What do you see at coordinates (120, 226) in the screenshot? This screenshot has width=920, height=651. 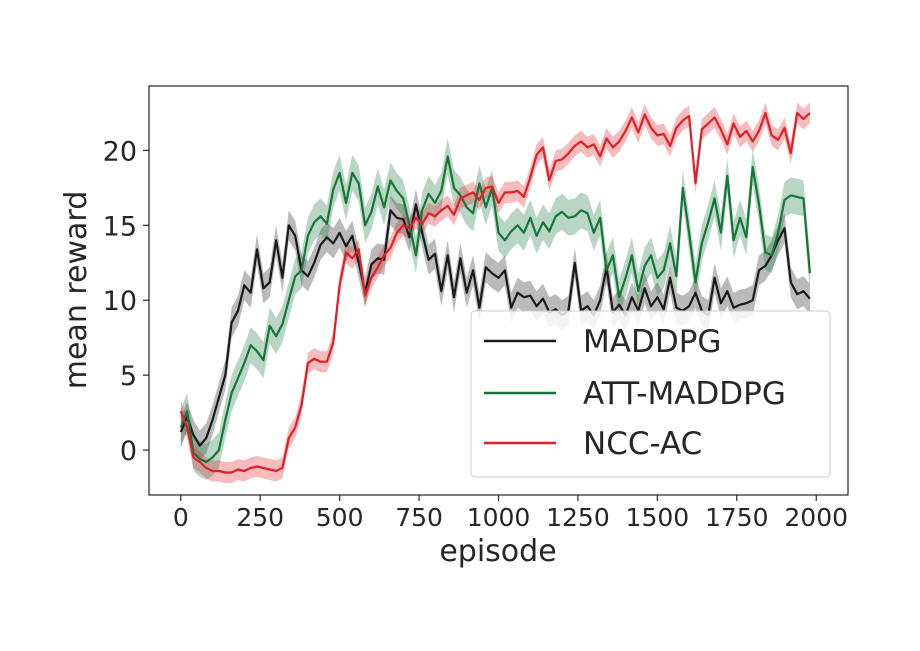 I see `y-tick-label: 15` at bounding box center [120, 226].